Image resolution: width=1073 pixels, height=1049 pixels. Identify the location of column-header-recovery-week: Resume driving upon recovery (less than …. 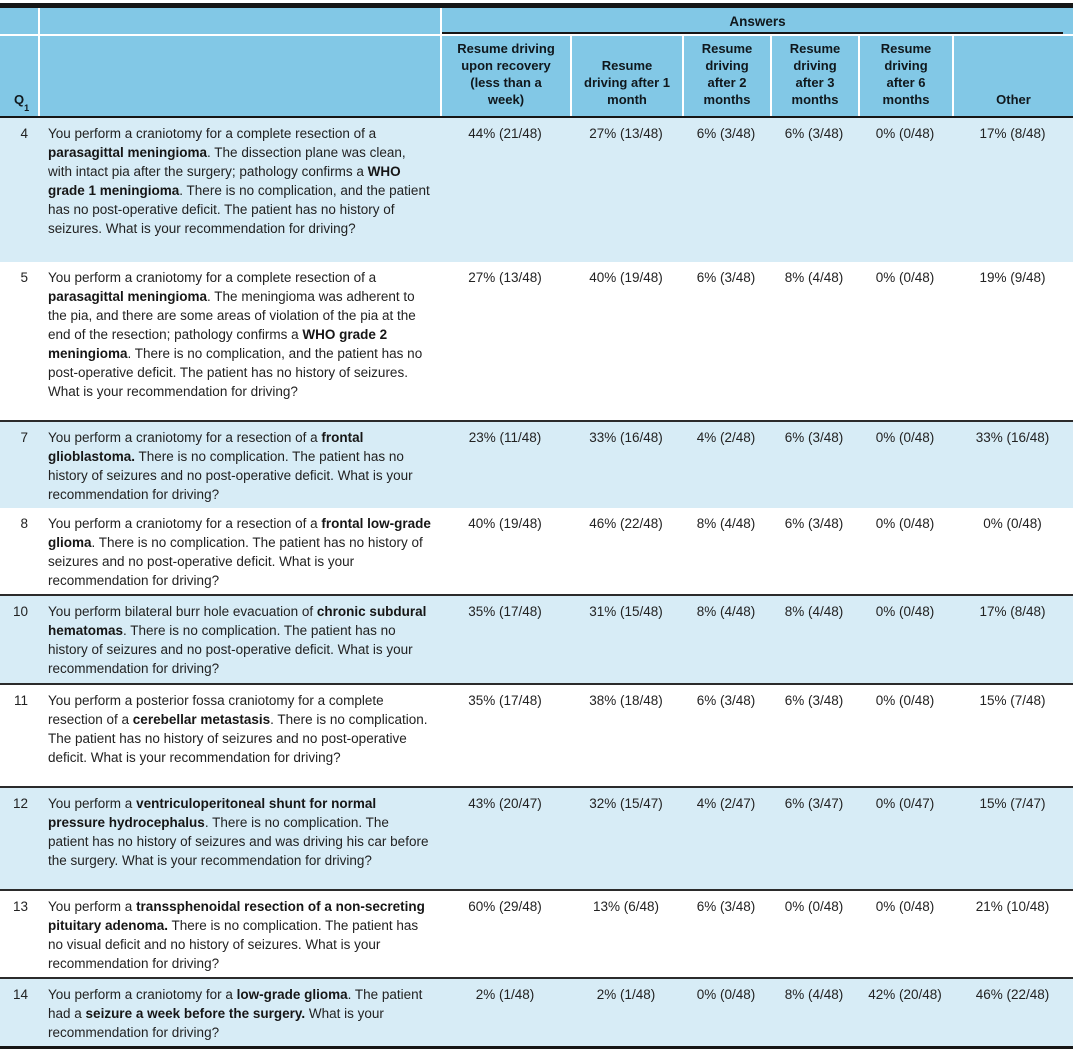
(505, 75).